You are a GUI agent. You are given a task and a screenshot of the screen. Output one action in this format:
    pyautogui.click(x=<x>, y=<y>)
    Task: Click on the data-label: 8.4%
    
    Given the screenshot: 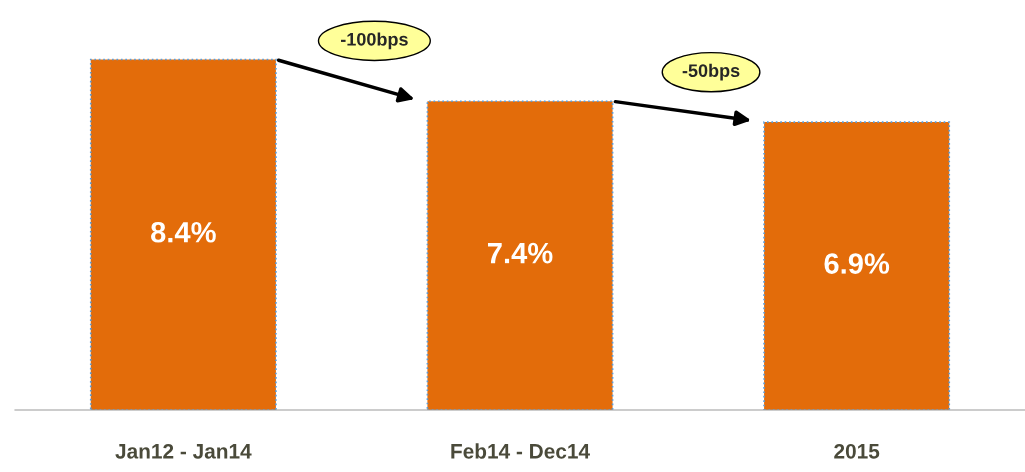 What is the action you would take?
    pyautogui.click(x=183, y=232)
    